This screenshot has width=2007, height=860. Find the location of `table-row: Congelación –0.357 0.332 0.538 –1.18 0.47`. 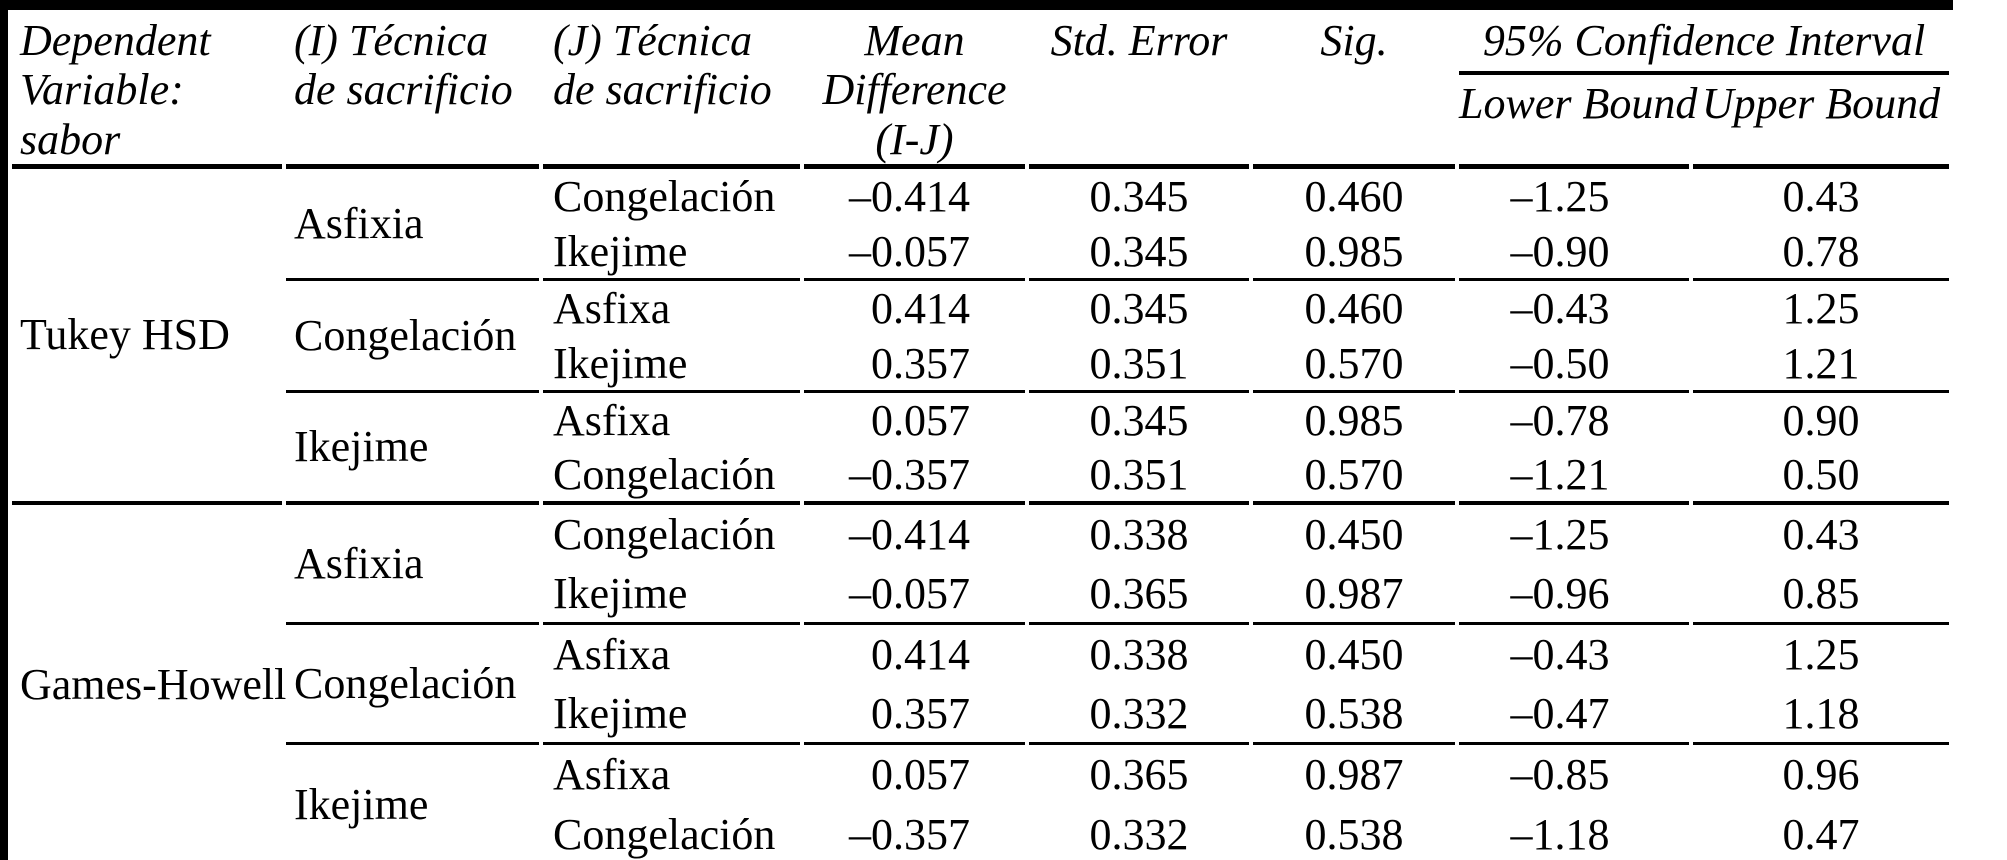

table-row: Congelación –0.357 0.332 0.538 –1.18 0.47 is located at coordinates (980, 832).